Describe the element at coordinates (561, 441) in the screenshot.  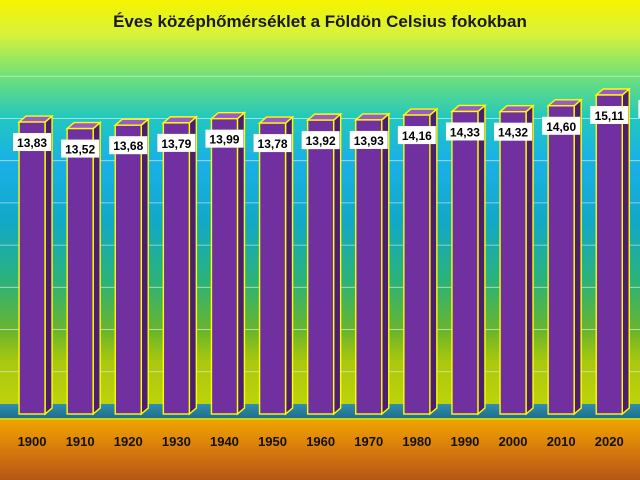
I see `x-tick-label: 2010` at that location.